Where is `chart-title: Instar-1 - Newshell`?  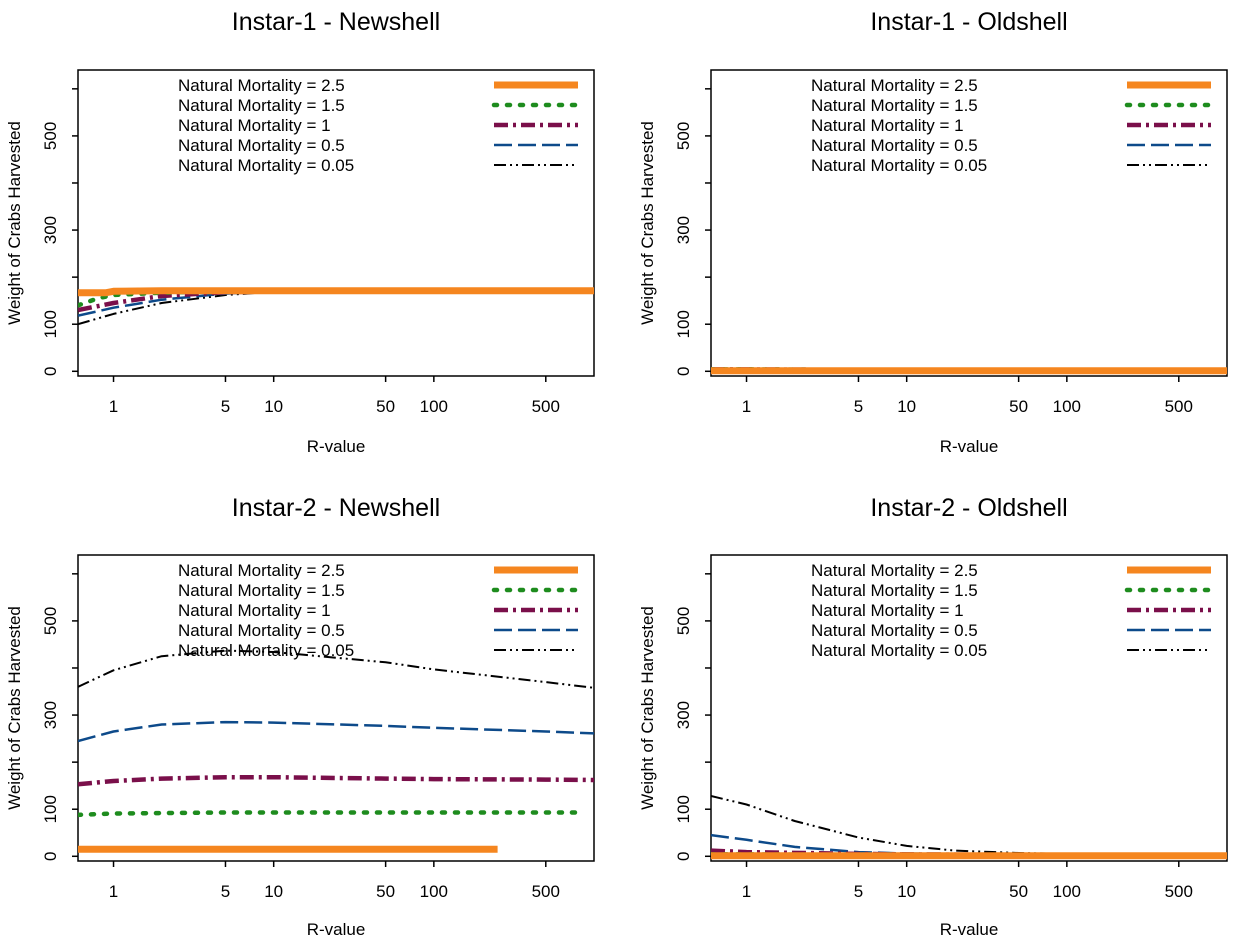
chart-title: Instar-1 - Newshell is located at coordinates (336, 22).